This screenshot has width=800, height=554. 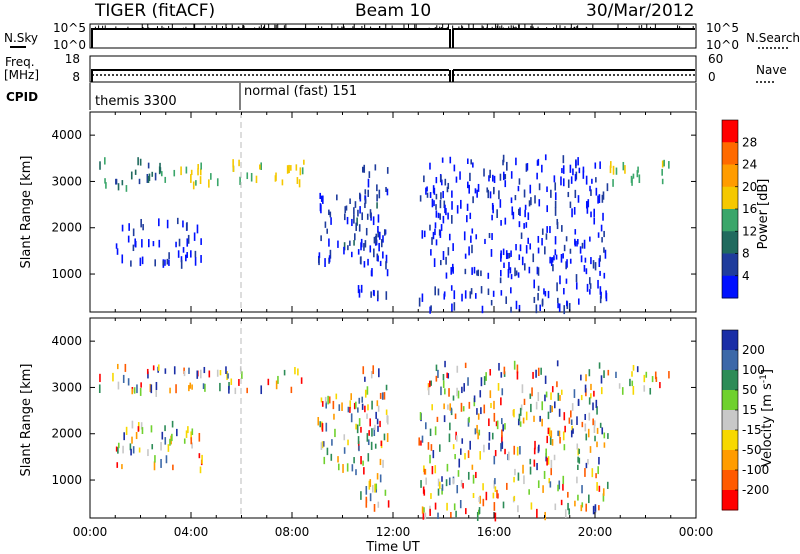 I want to click on nave-label: Nave, so click(x=771, y=70).